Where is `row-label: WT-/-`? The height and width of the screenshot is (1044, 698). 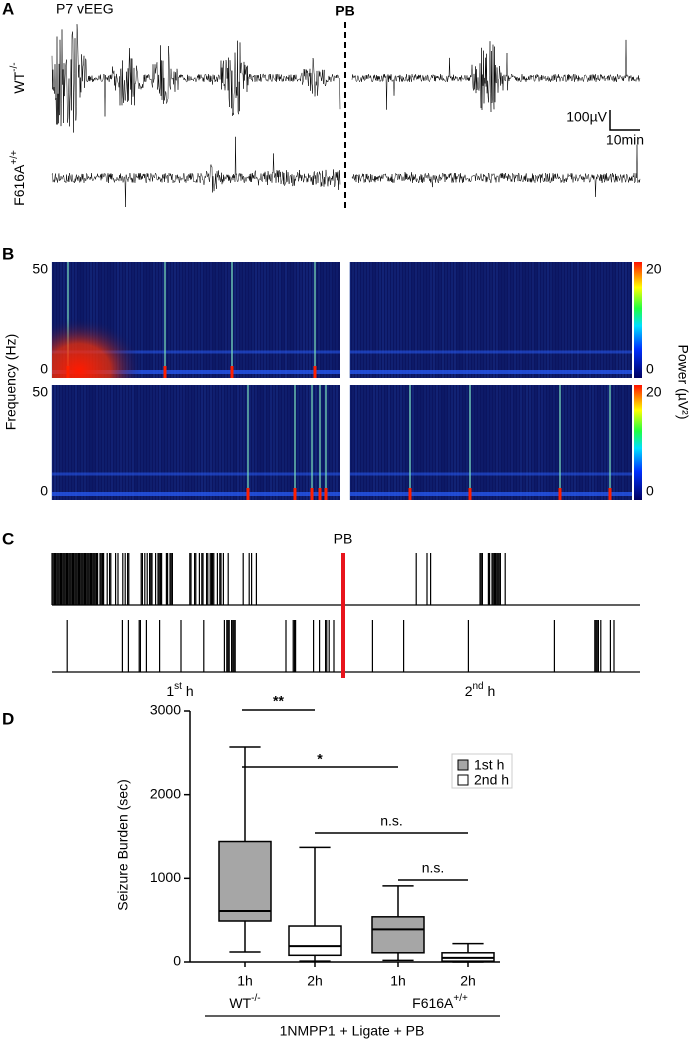
row-label: WT-/- is located at coordinates (18, 77).